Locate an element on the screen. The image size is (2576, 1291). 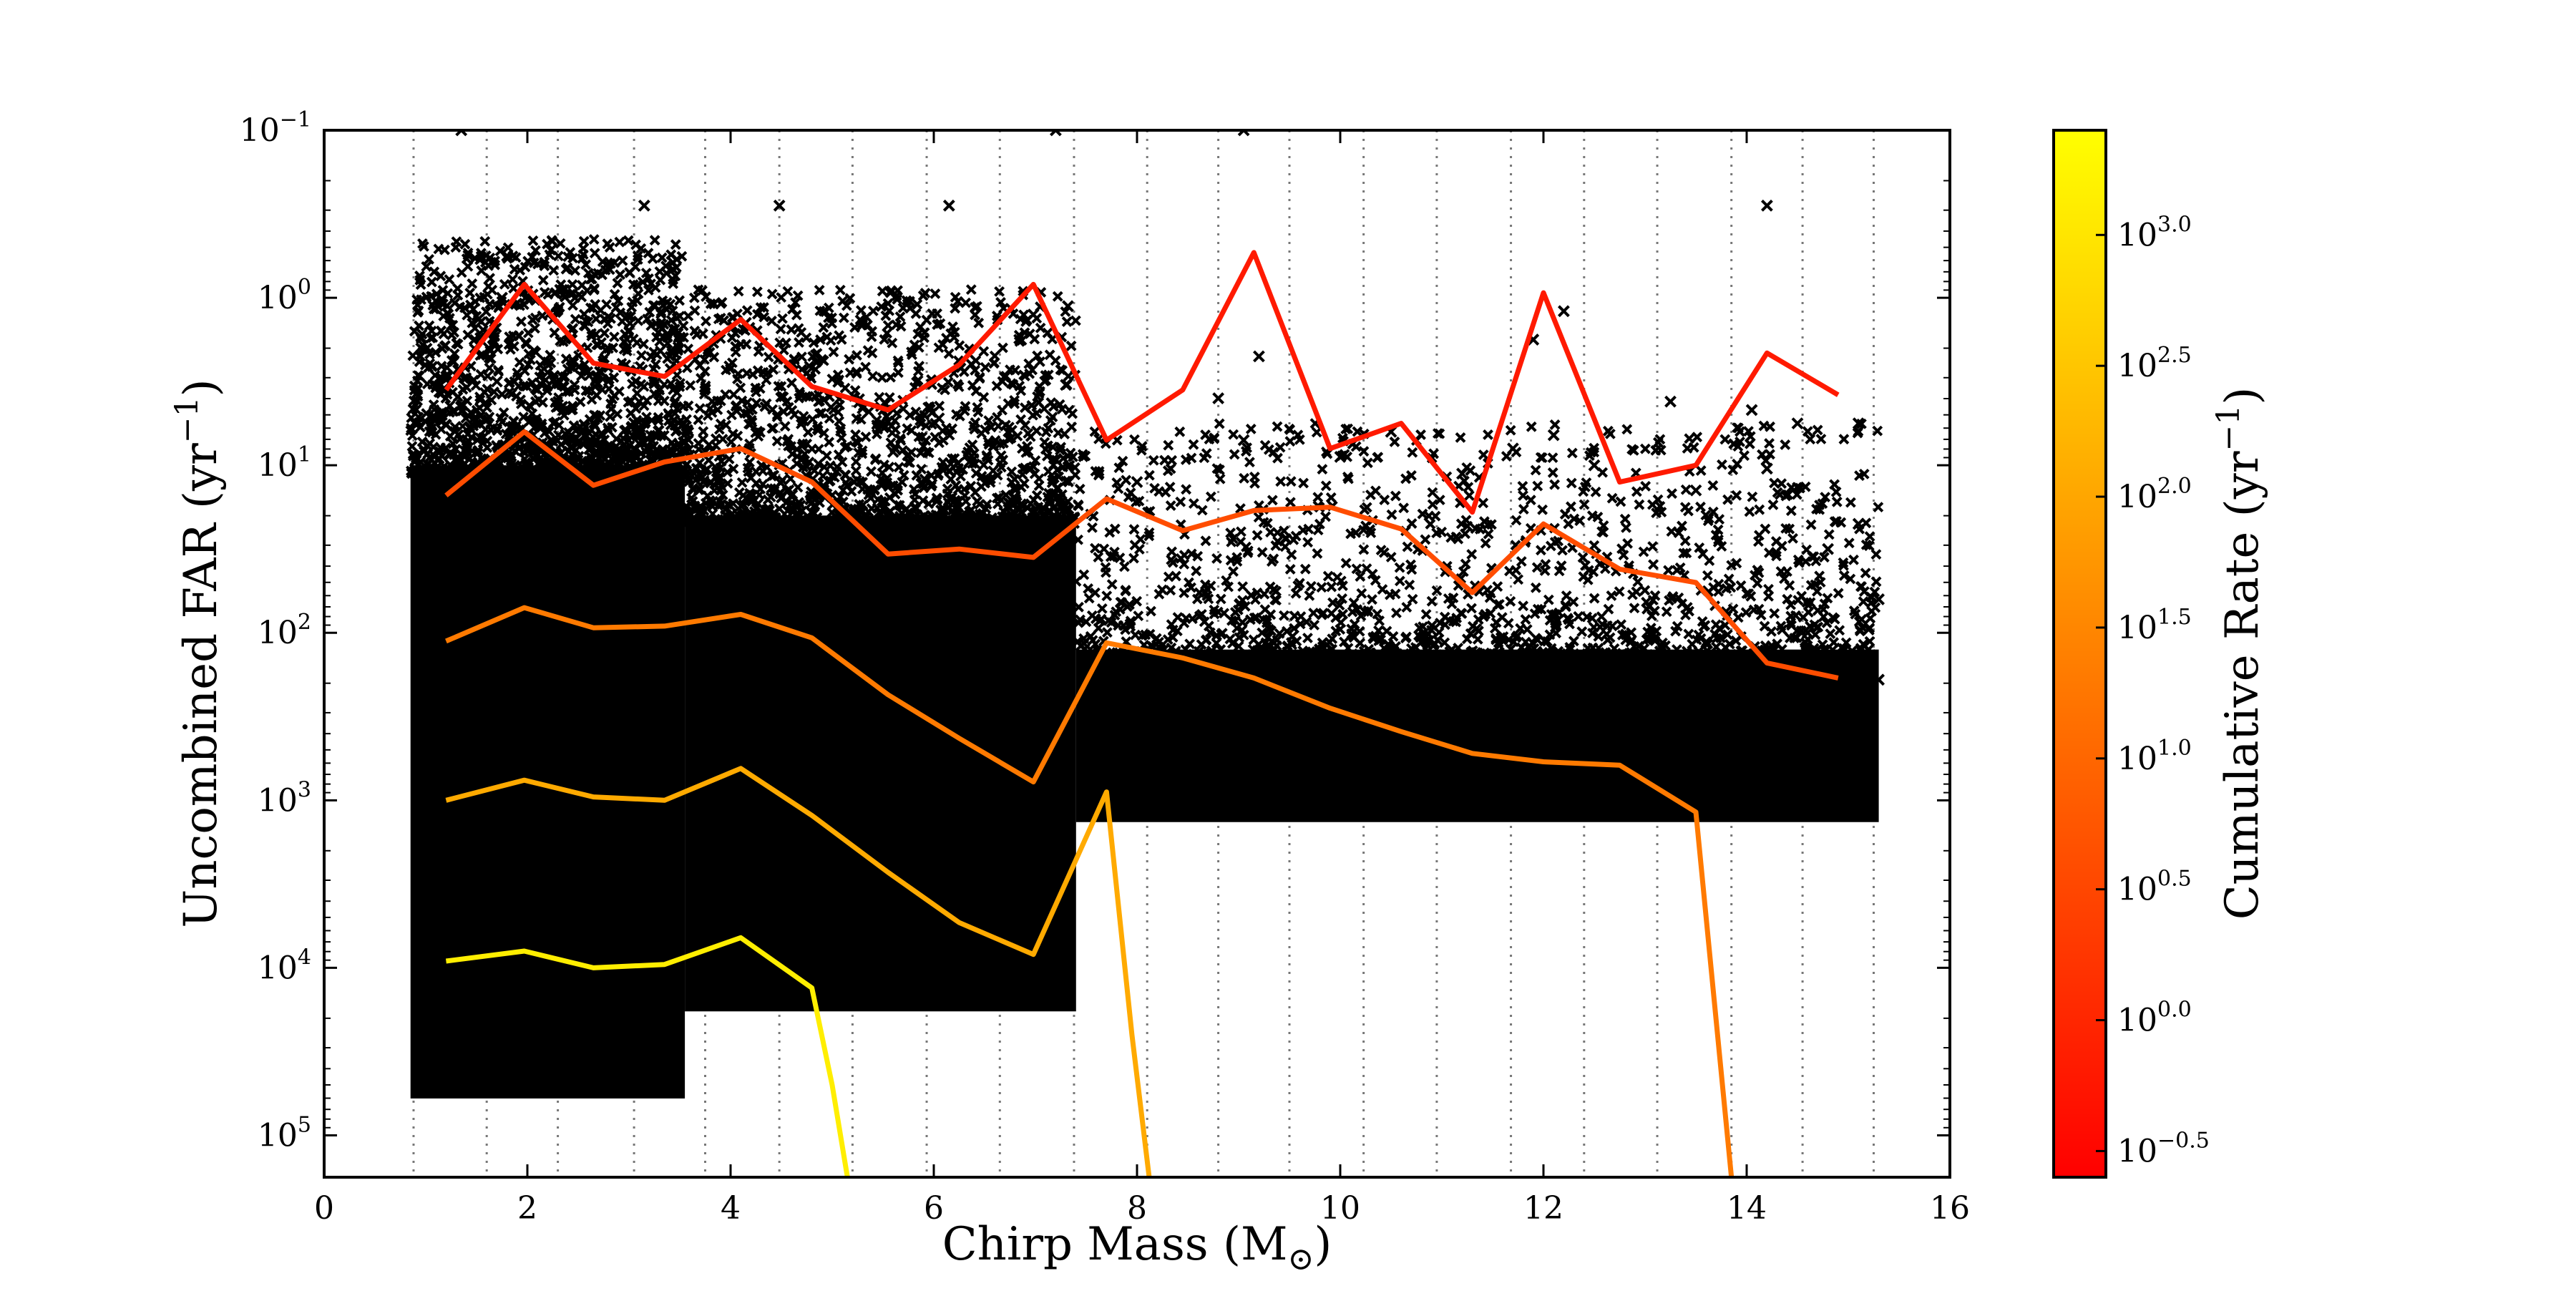
x-tick-label: 12 is located at coordinates (1543, 1208).